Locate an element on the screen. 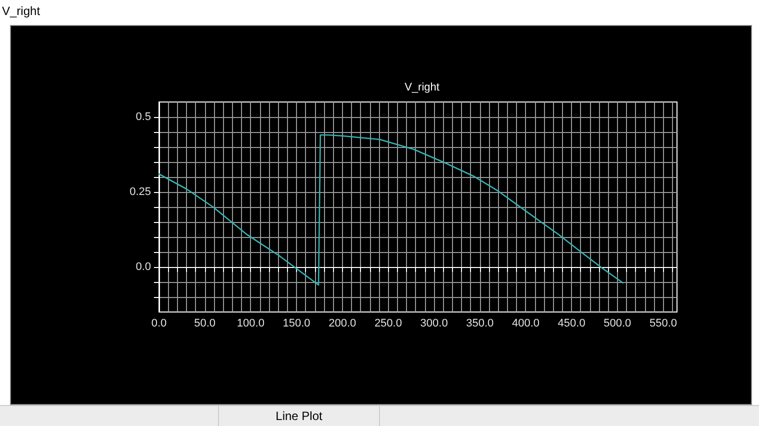 The height and width of the screenshot is (426, 759). x-tick-label: 500.0 is located at coordinates (618, 324).